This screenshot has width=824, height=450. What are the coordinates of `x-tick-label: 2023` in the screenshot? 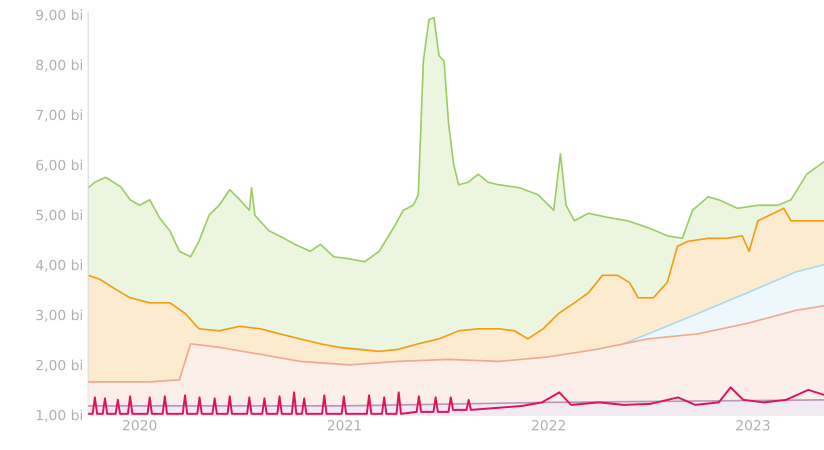 It's located at (753, 425).